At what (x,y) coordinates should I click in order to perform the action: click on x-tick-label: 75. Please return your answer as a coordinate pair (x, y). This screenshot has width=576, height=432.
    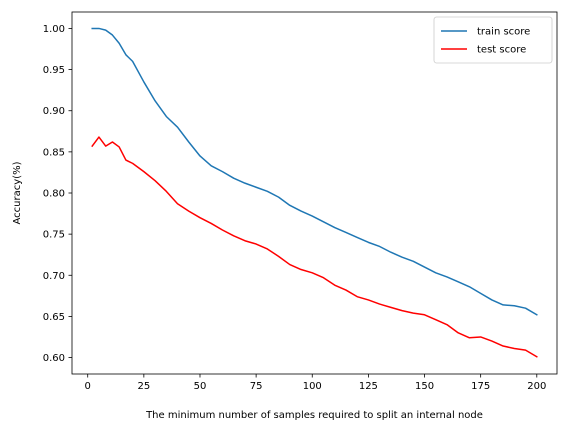
    Looking at the image, I should click on (256, 386).